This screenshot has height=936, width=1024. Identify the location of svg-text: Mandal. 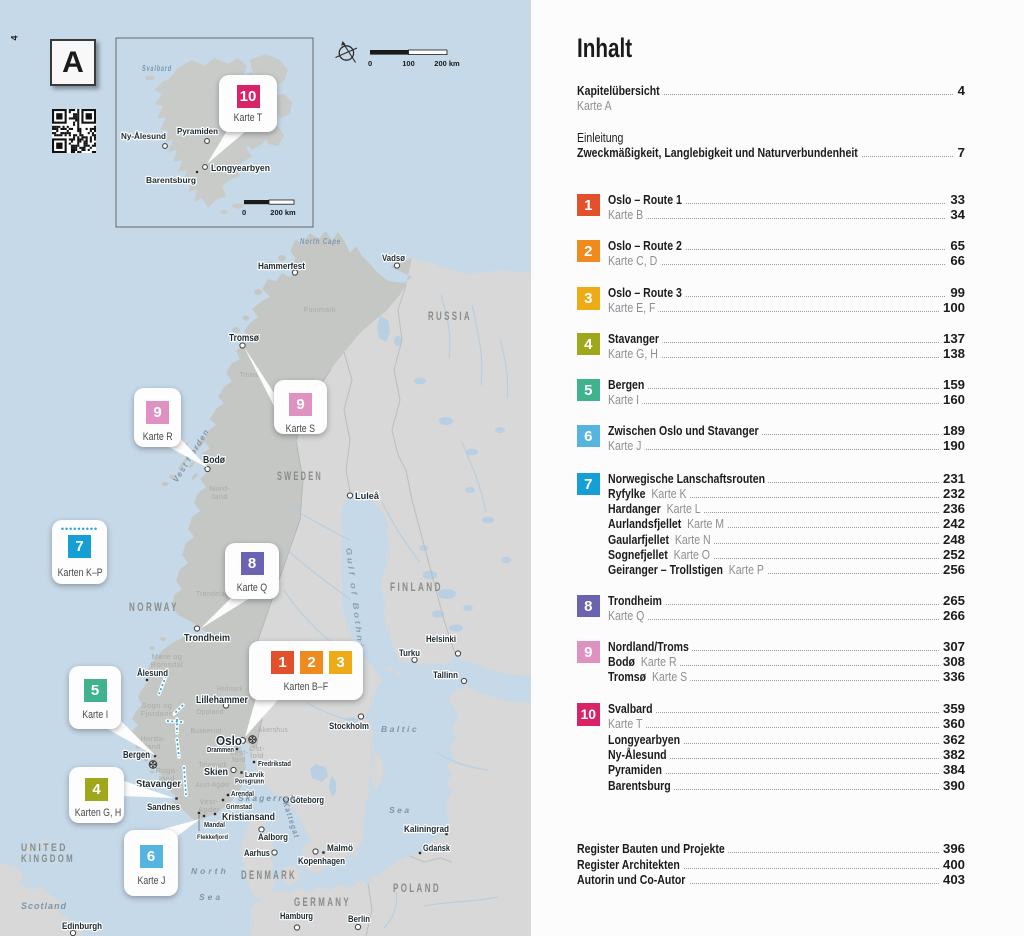
(214, 825).